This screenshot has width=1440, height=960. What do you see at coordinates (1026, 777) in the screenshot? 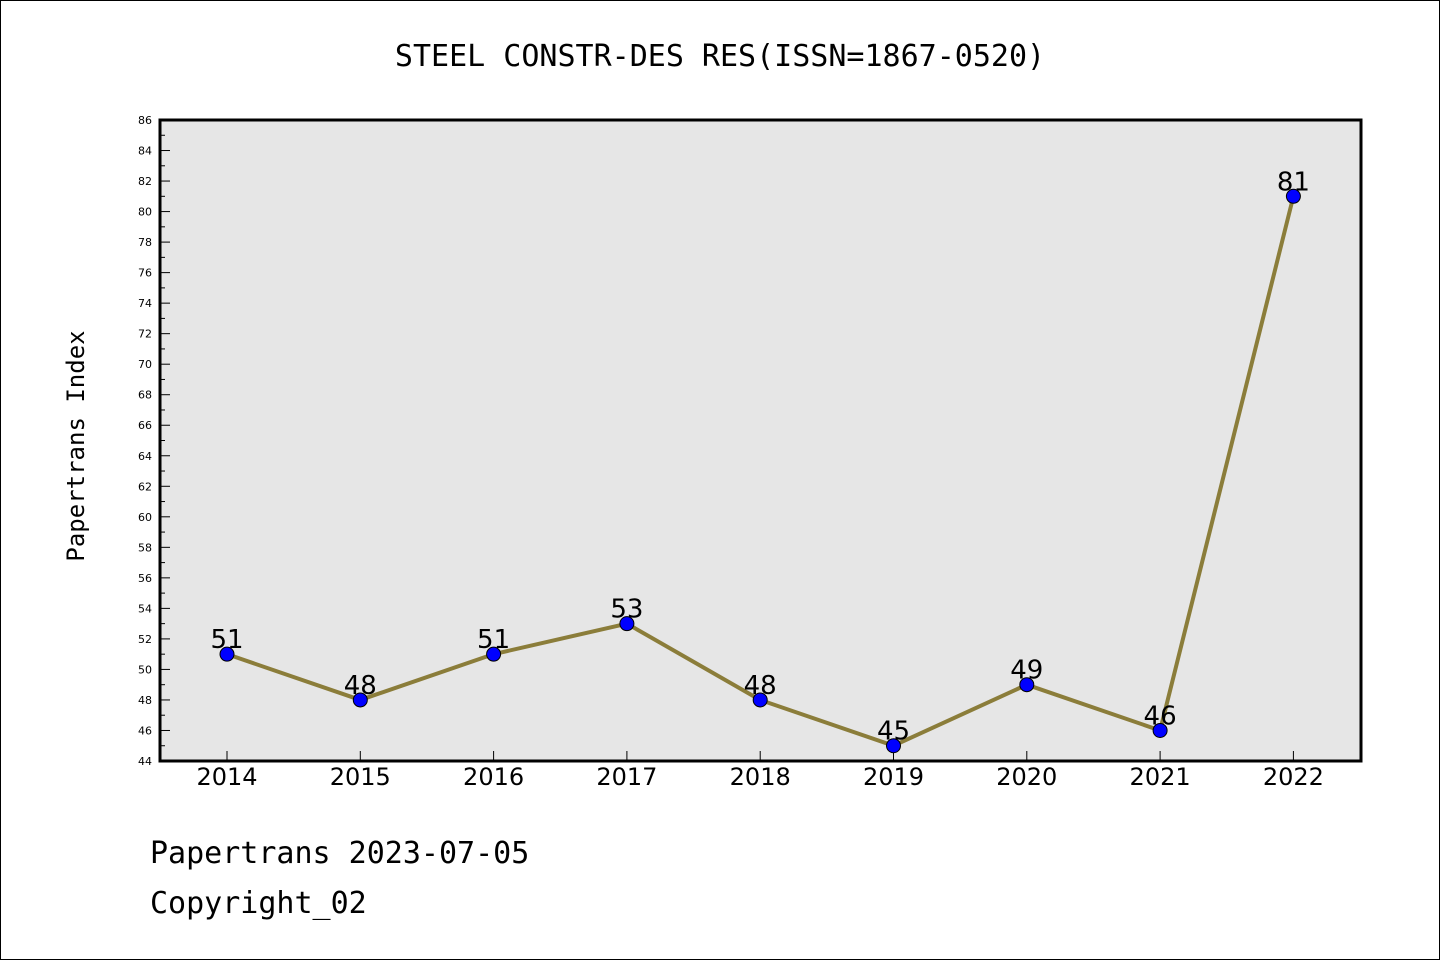
I see `x-tick-label: 2020` at bounding box center [1026, 777].